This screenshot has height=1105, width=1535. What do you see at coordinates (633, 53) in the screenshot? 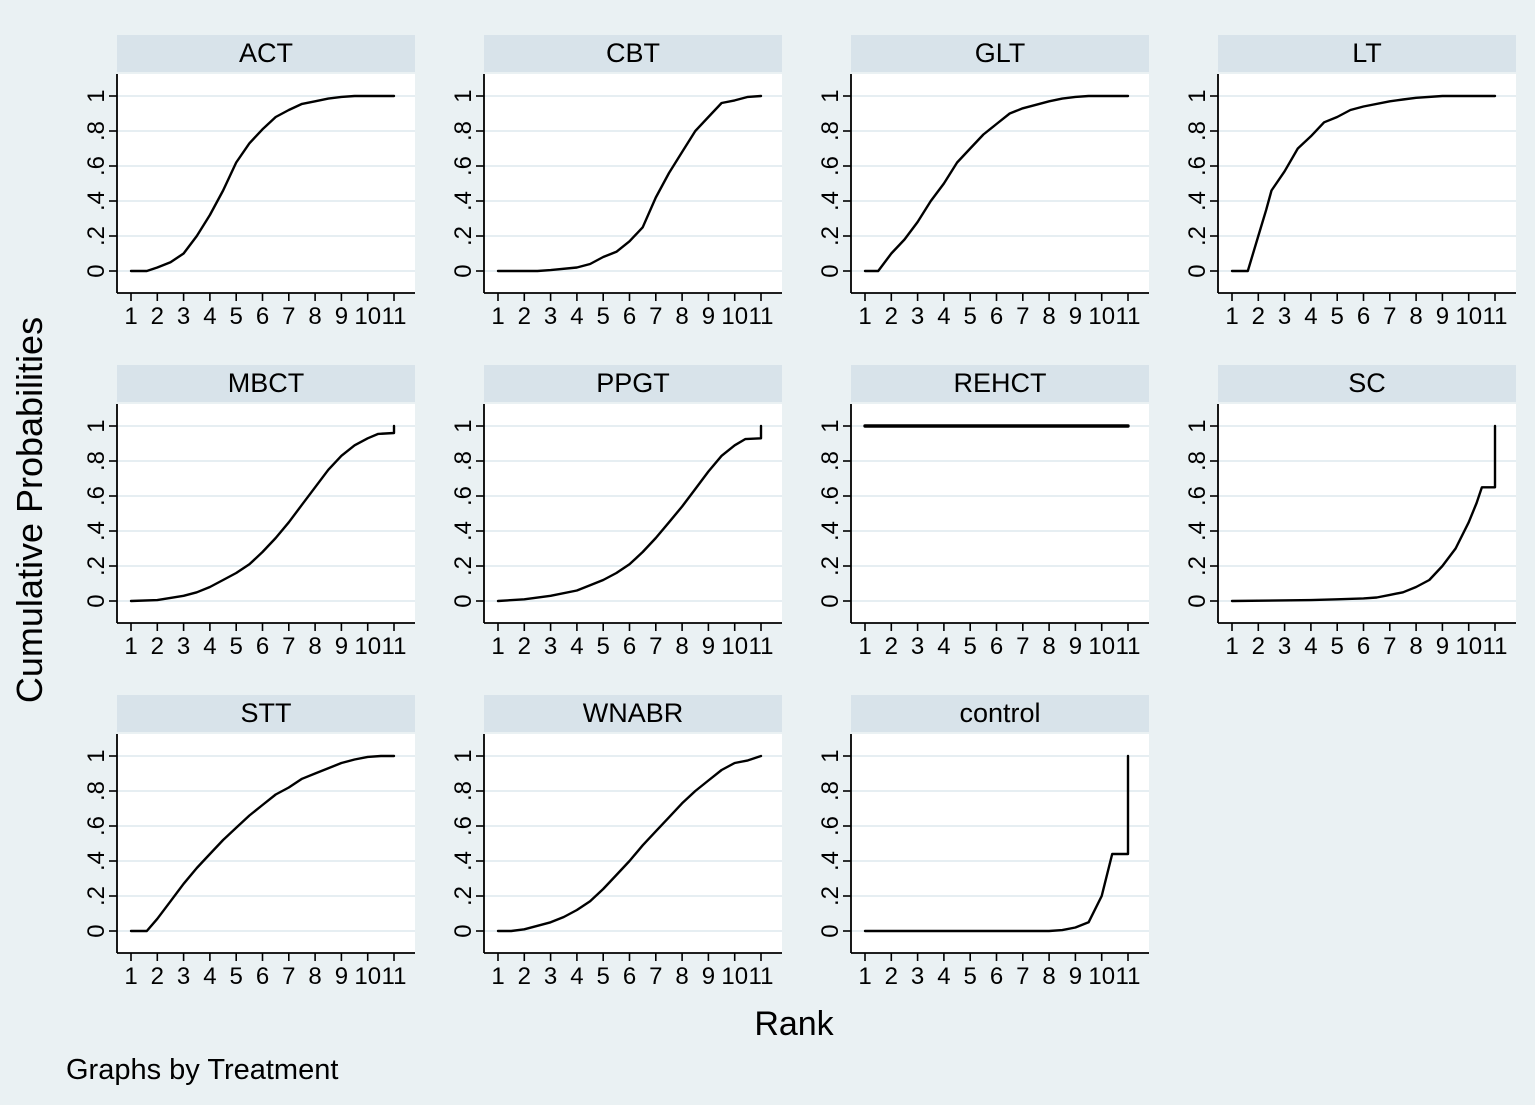
I see `panel-title: CBT` at bounding box center [633, 53].